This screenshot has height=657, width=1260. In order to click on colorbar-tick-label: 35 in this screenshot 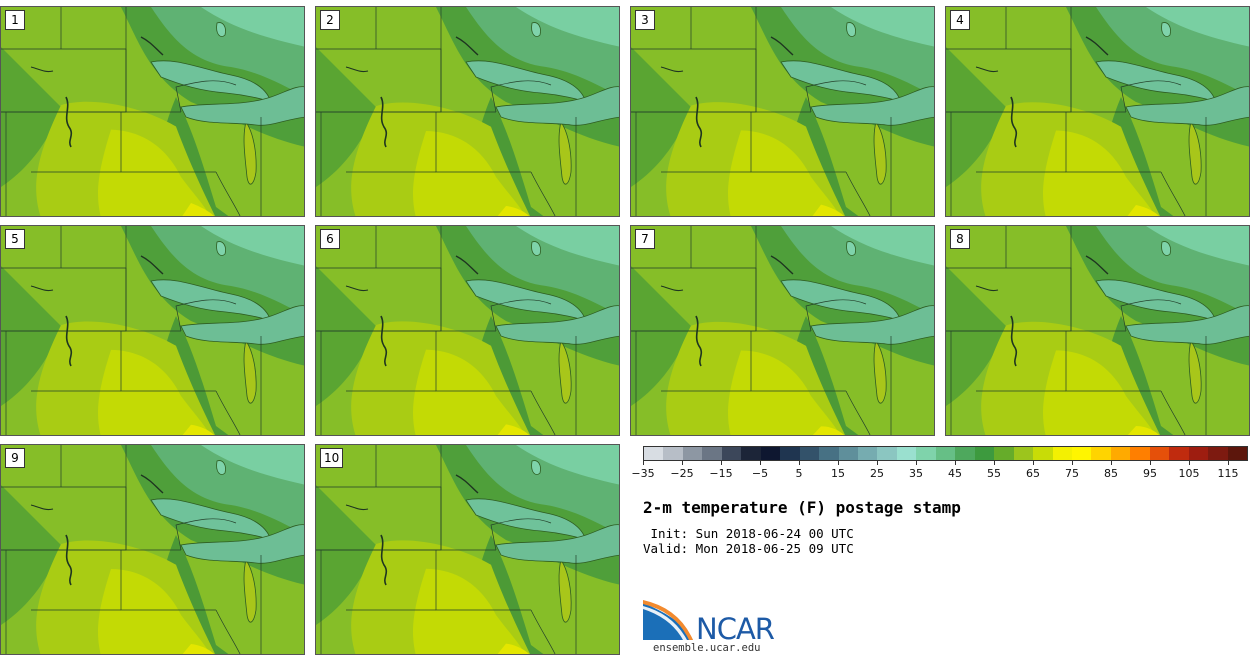, I will do `click(916, 473)`.